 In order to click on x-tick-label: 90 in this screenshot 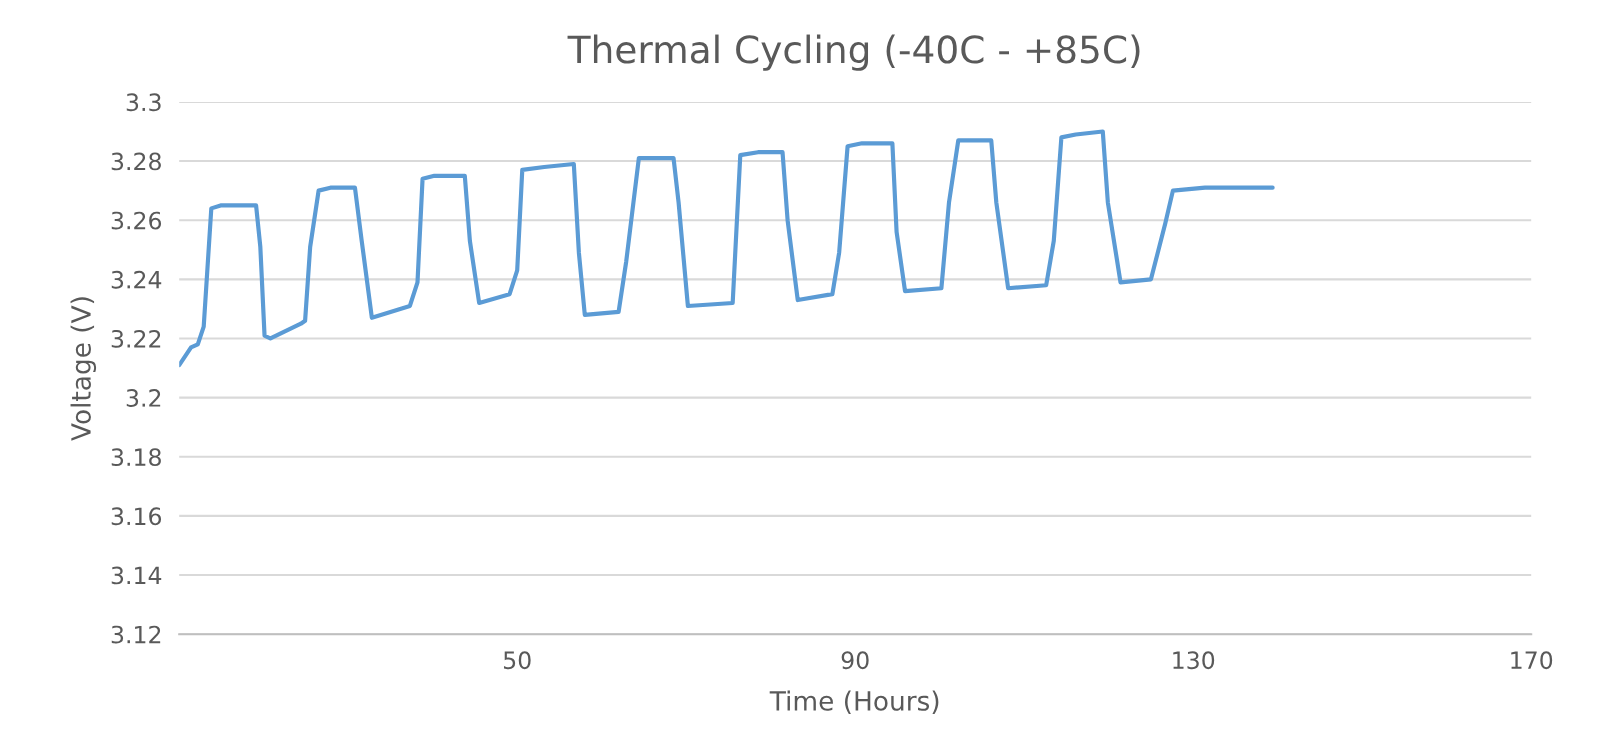, I will do `click(855, 660)`.